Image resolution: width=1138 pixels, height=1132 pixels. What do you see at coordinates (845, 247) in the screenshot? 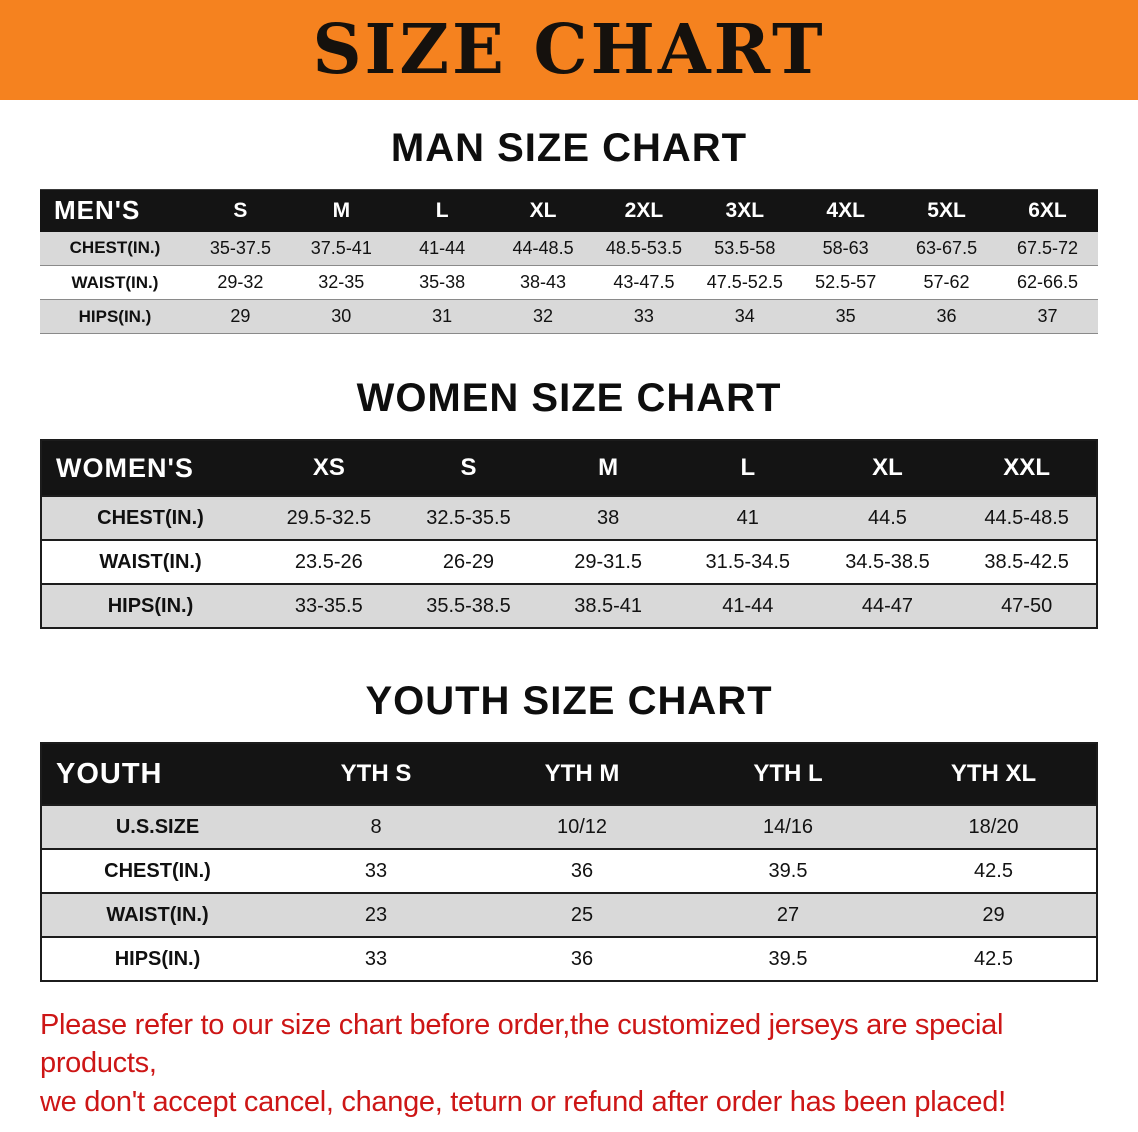
I see `size-value-cell: 58-63` at bounding box center [845, 247].